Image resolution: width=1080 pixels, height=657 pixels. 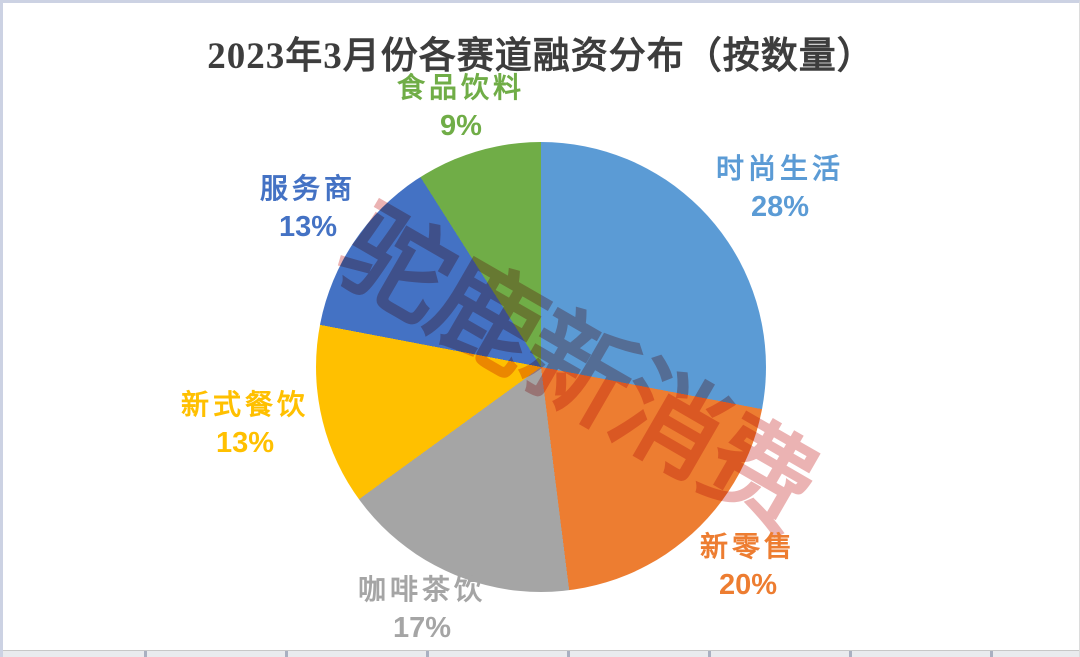 I want to click on pie-slice-label: 新零售 20%, so click(x=748, y=568).